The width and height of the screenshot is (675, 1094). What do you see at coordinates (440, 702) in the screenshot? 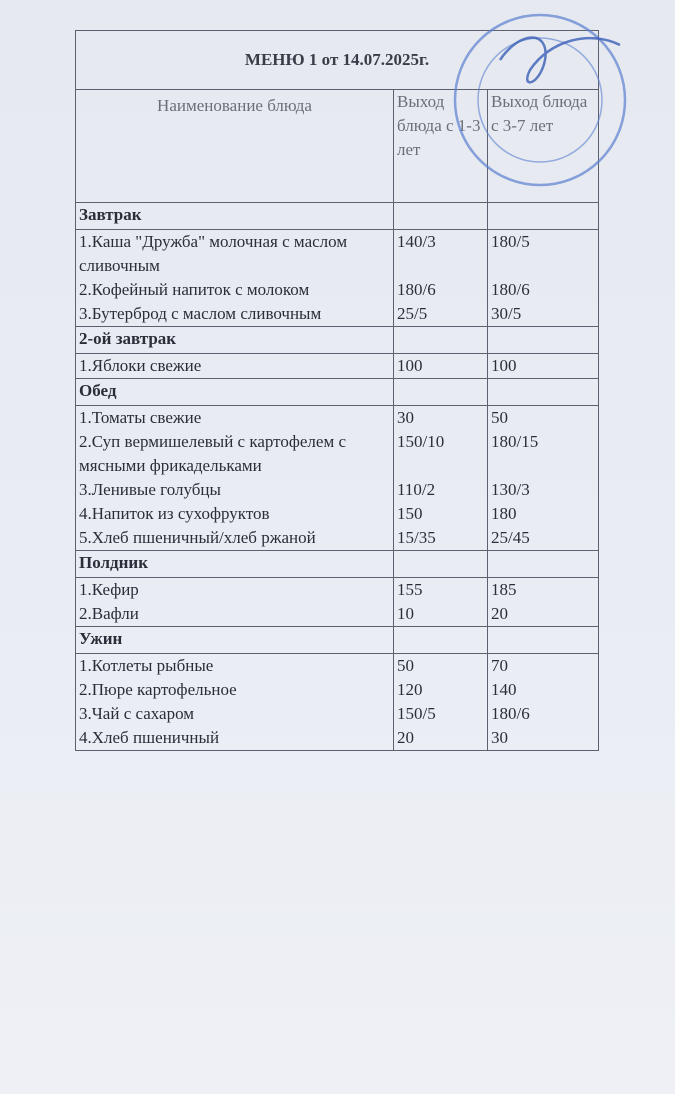
I see `portion-cell: 50 120 150/5 20` at bounding box center [440, 702].